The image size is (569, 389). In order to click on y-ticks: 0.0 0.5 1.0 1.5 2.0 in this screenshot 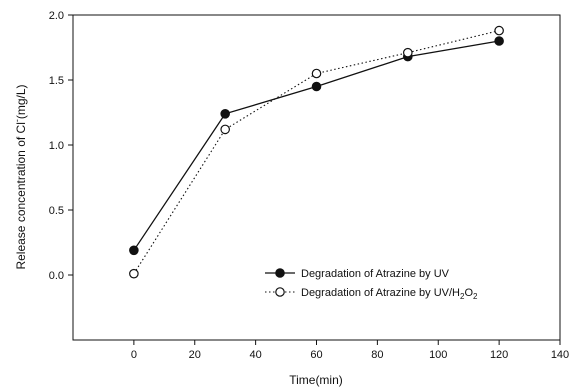, I will do `click(61, 146)`.